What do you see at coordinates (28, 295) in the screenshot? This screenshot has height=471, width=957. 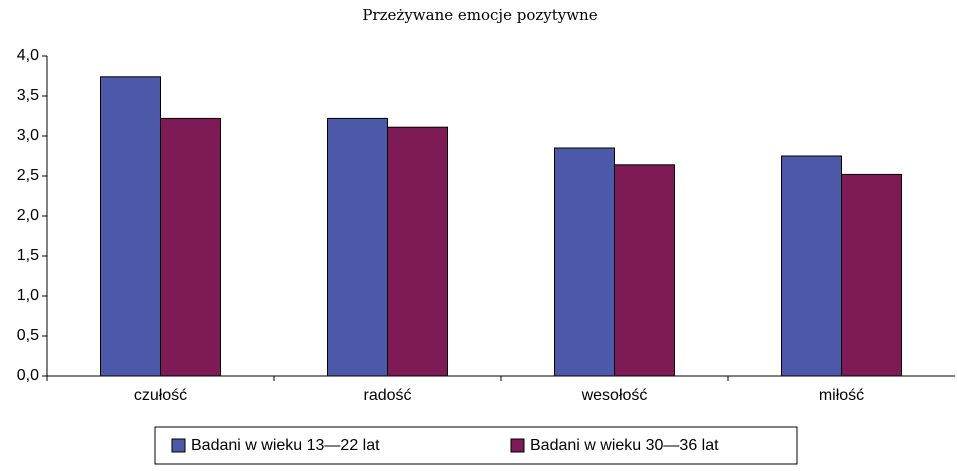 I see `y-tick-label: 1,0` at bounding box center [28, 295].